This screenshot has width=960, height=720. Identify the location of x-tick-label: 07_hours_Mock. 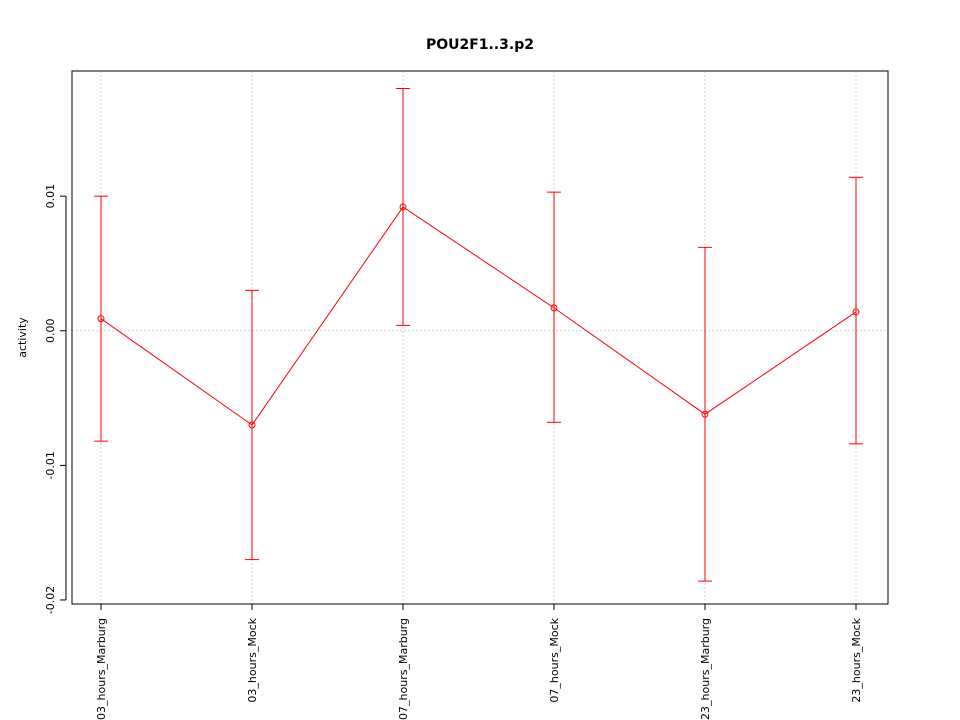
(554, 659).